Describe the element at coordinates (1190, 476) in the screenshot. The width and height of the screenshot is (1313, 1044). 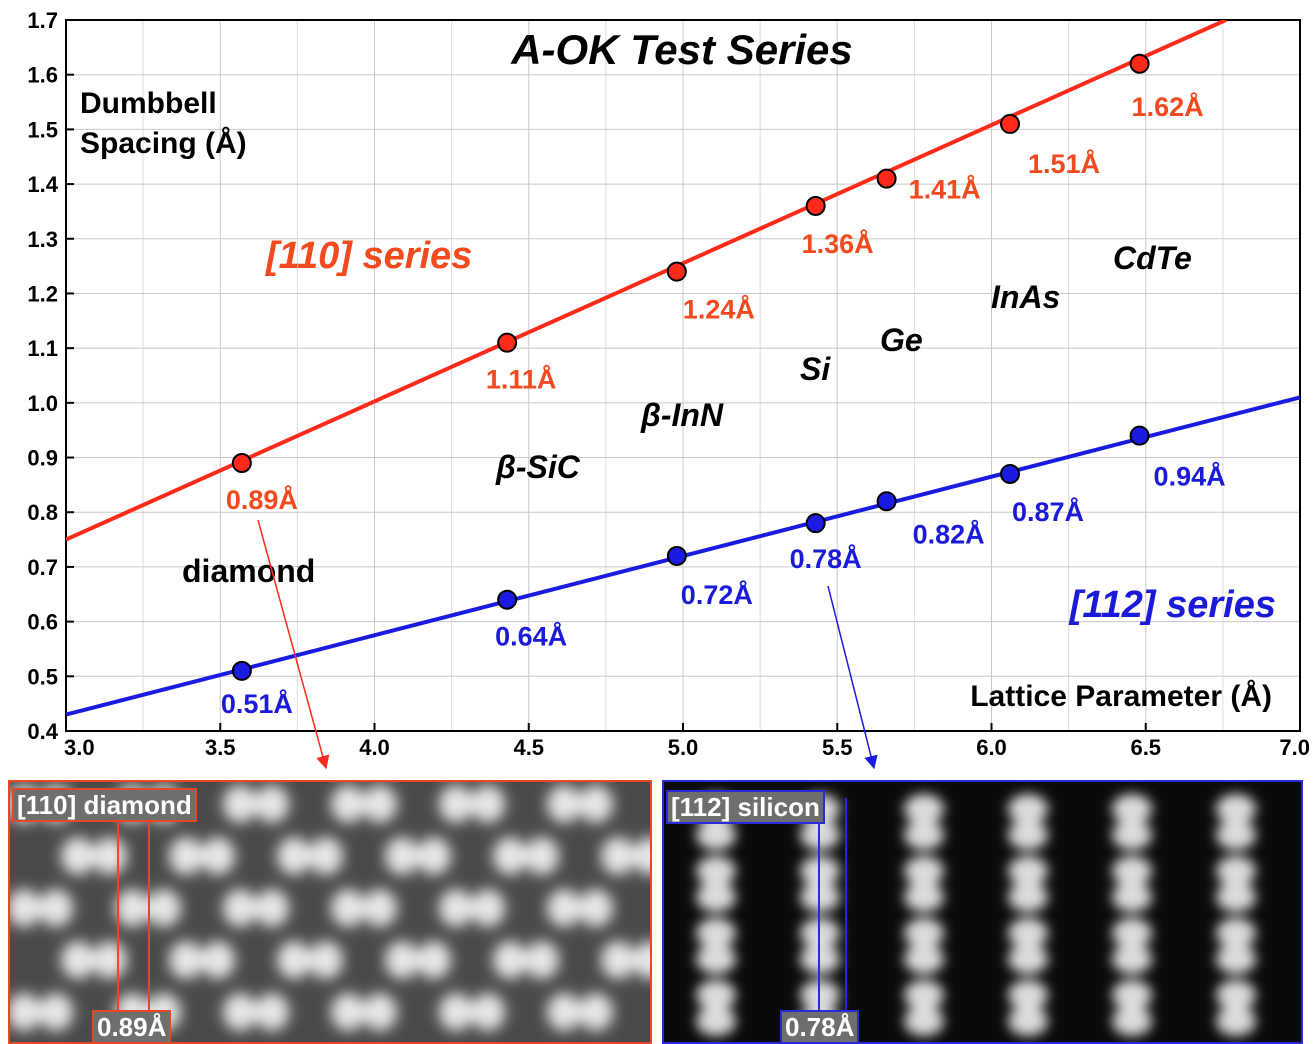
I see `data-label: 0.94Å` at that location.